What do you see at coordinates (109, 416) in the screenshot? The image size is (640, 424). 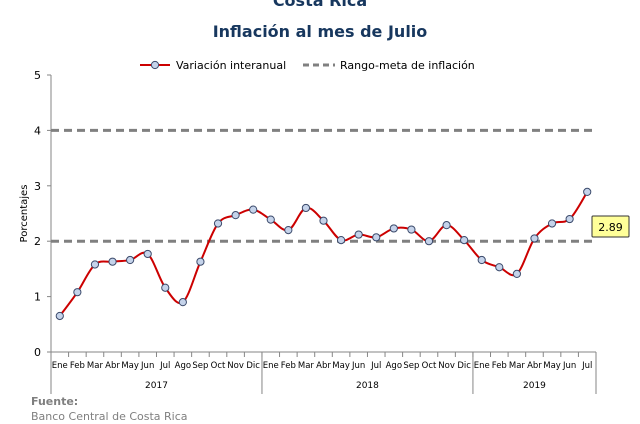 I see `source-text: Banco Central de Costa Rica` at bounding box center [109, 416].